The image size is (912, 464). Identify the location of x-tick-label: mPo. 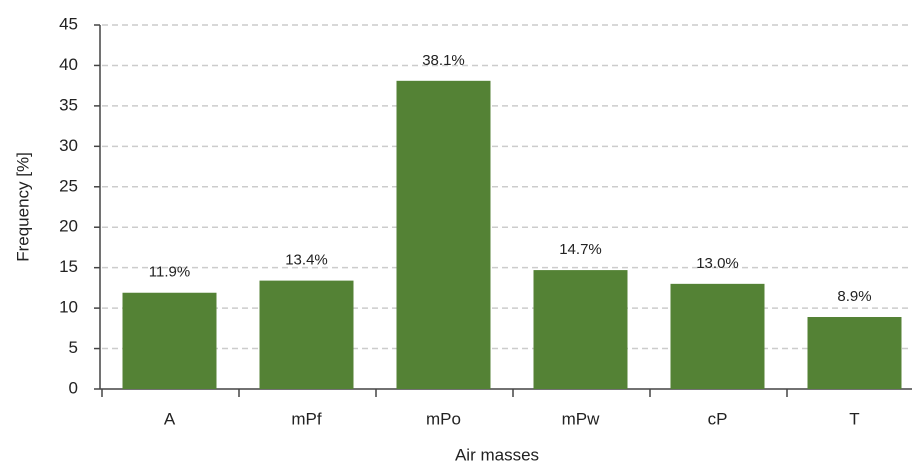
(443, 418).